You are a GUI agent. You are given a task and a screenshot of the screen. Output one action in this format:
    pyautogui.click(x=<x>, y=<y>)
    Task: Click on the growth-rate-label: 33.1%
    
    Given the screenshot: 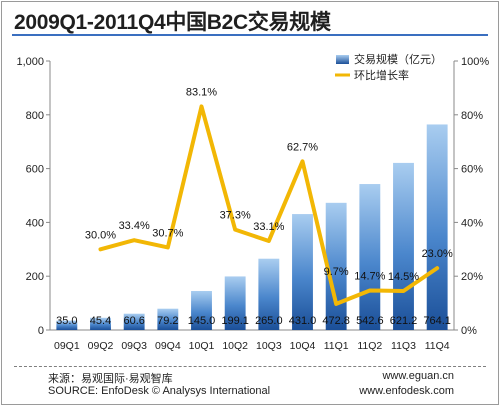 What is the action you would take?
    pyautogui.click(x=268, y=227)
    